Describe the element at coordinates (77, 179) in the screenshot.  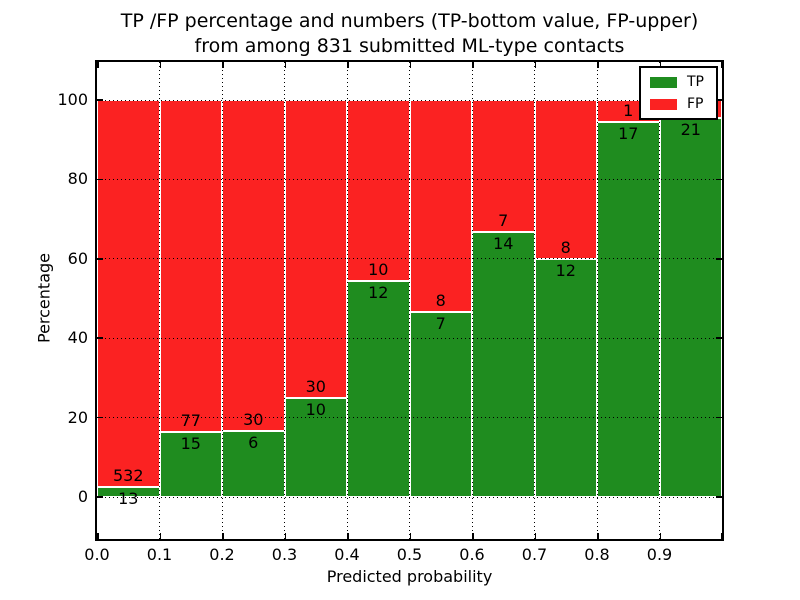
I see `y-tick-label: 80` at that location.